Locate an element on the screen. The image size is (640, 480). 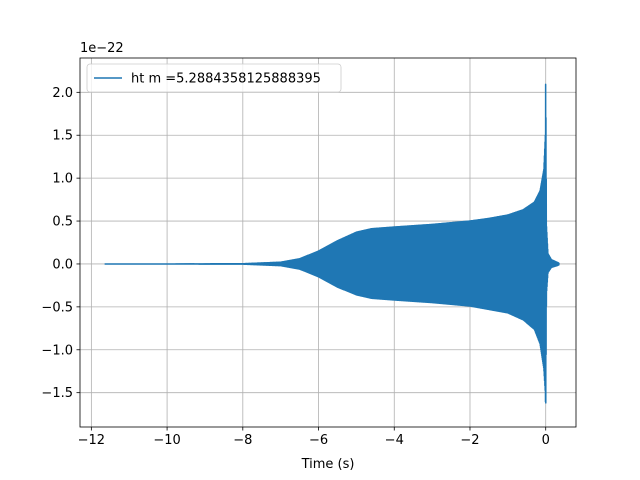
y-tick-label: 0.0 is located at coordinates (62, 264).